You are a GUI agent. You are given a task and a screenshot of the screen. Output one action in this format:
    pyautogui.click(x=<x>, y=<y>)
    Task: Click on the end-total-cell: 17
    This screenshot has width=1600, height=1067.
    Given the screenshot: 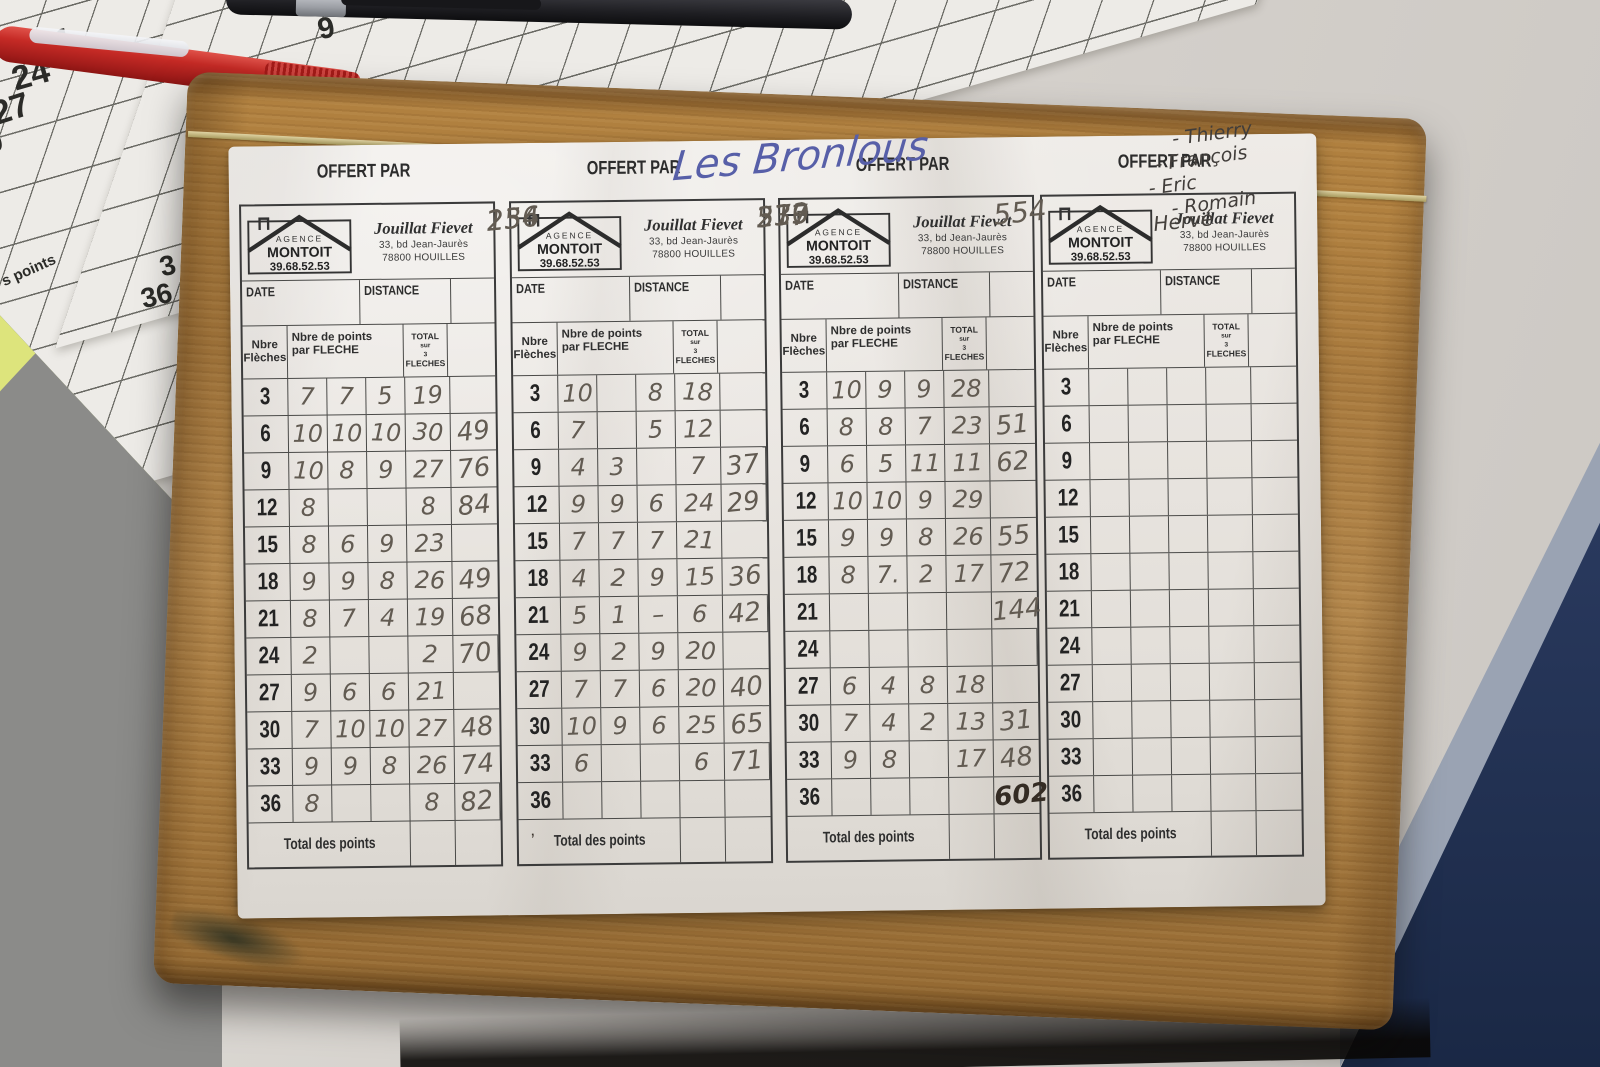 What is the action you would take?
    pyautogui.click(x=971, y=758)
    